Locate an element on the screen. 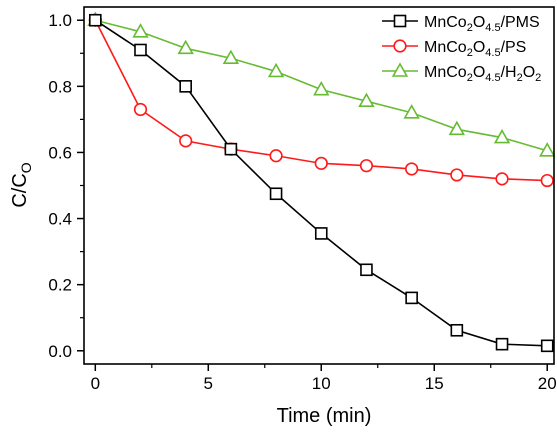 This screenshot has width=557, height=436. y-tick-label: 1.0 is located at coordinates (60, 20).